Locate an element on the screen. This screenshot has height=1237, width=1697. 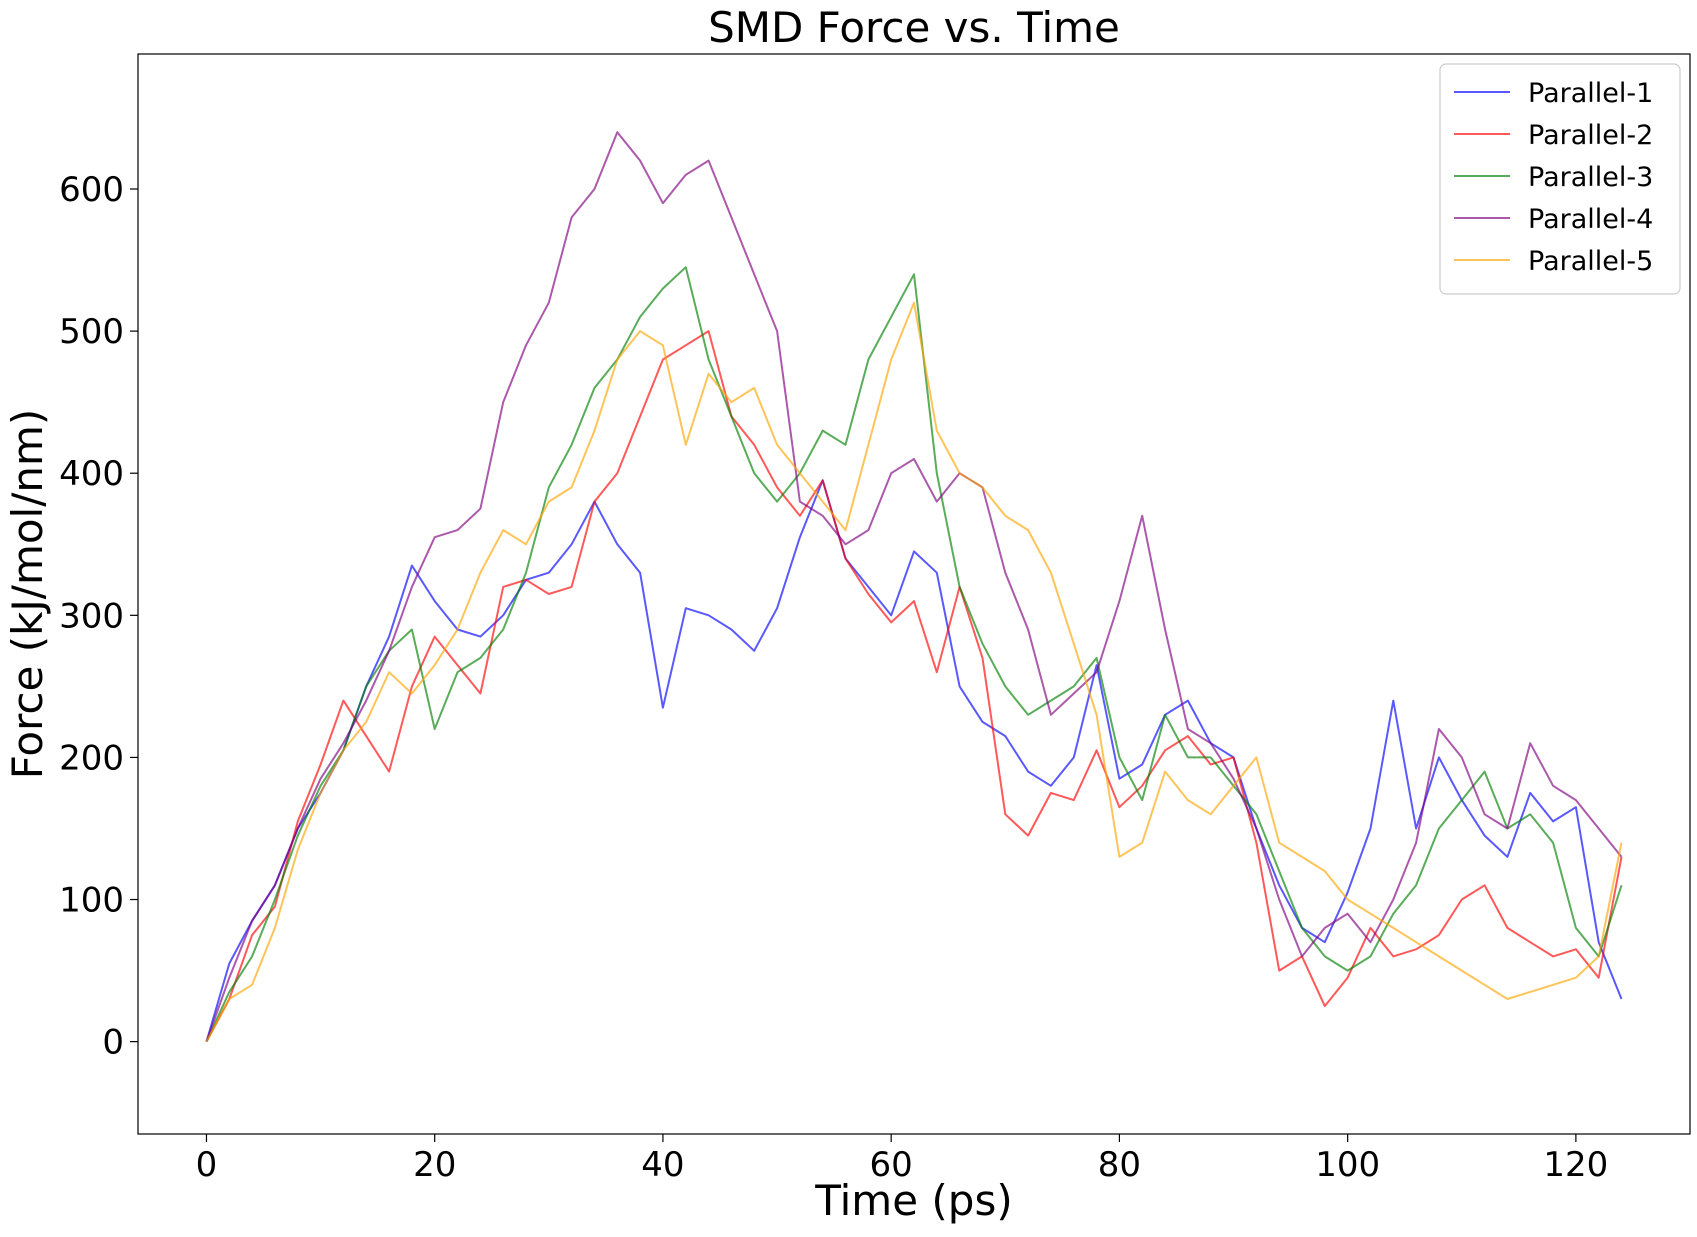
x-axis-ticks: 0 20 40 60 80 100 120 is located at coordinates (902, 1159).